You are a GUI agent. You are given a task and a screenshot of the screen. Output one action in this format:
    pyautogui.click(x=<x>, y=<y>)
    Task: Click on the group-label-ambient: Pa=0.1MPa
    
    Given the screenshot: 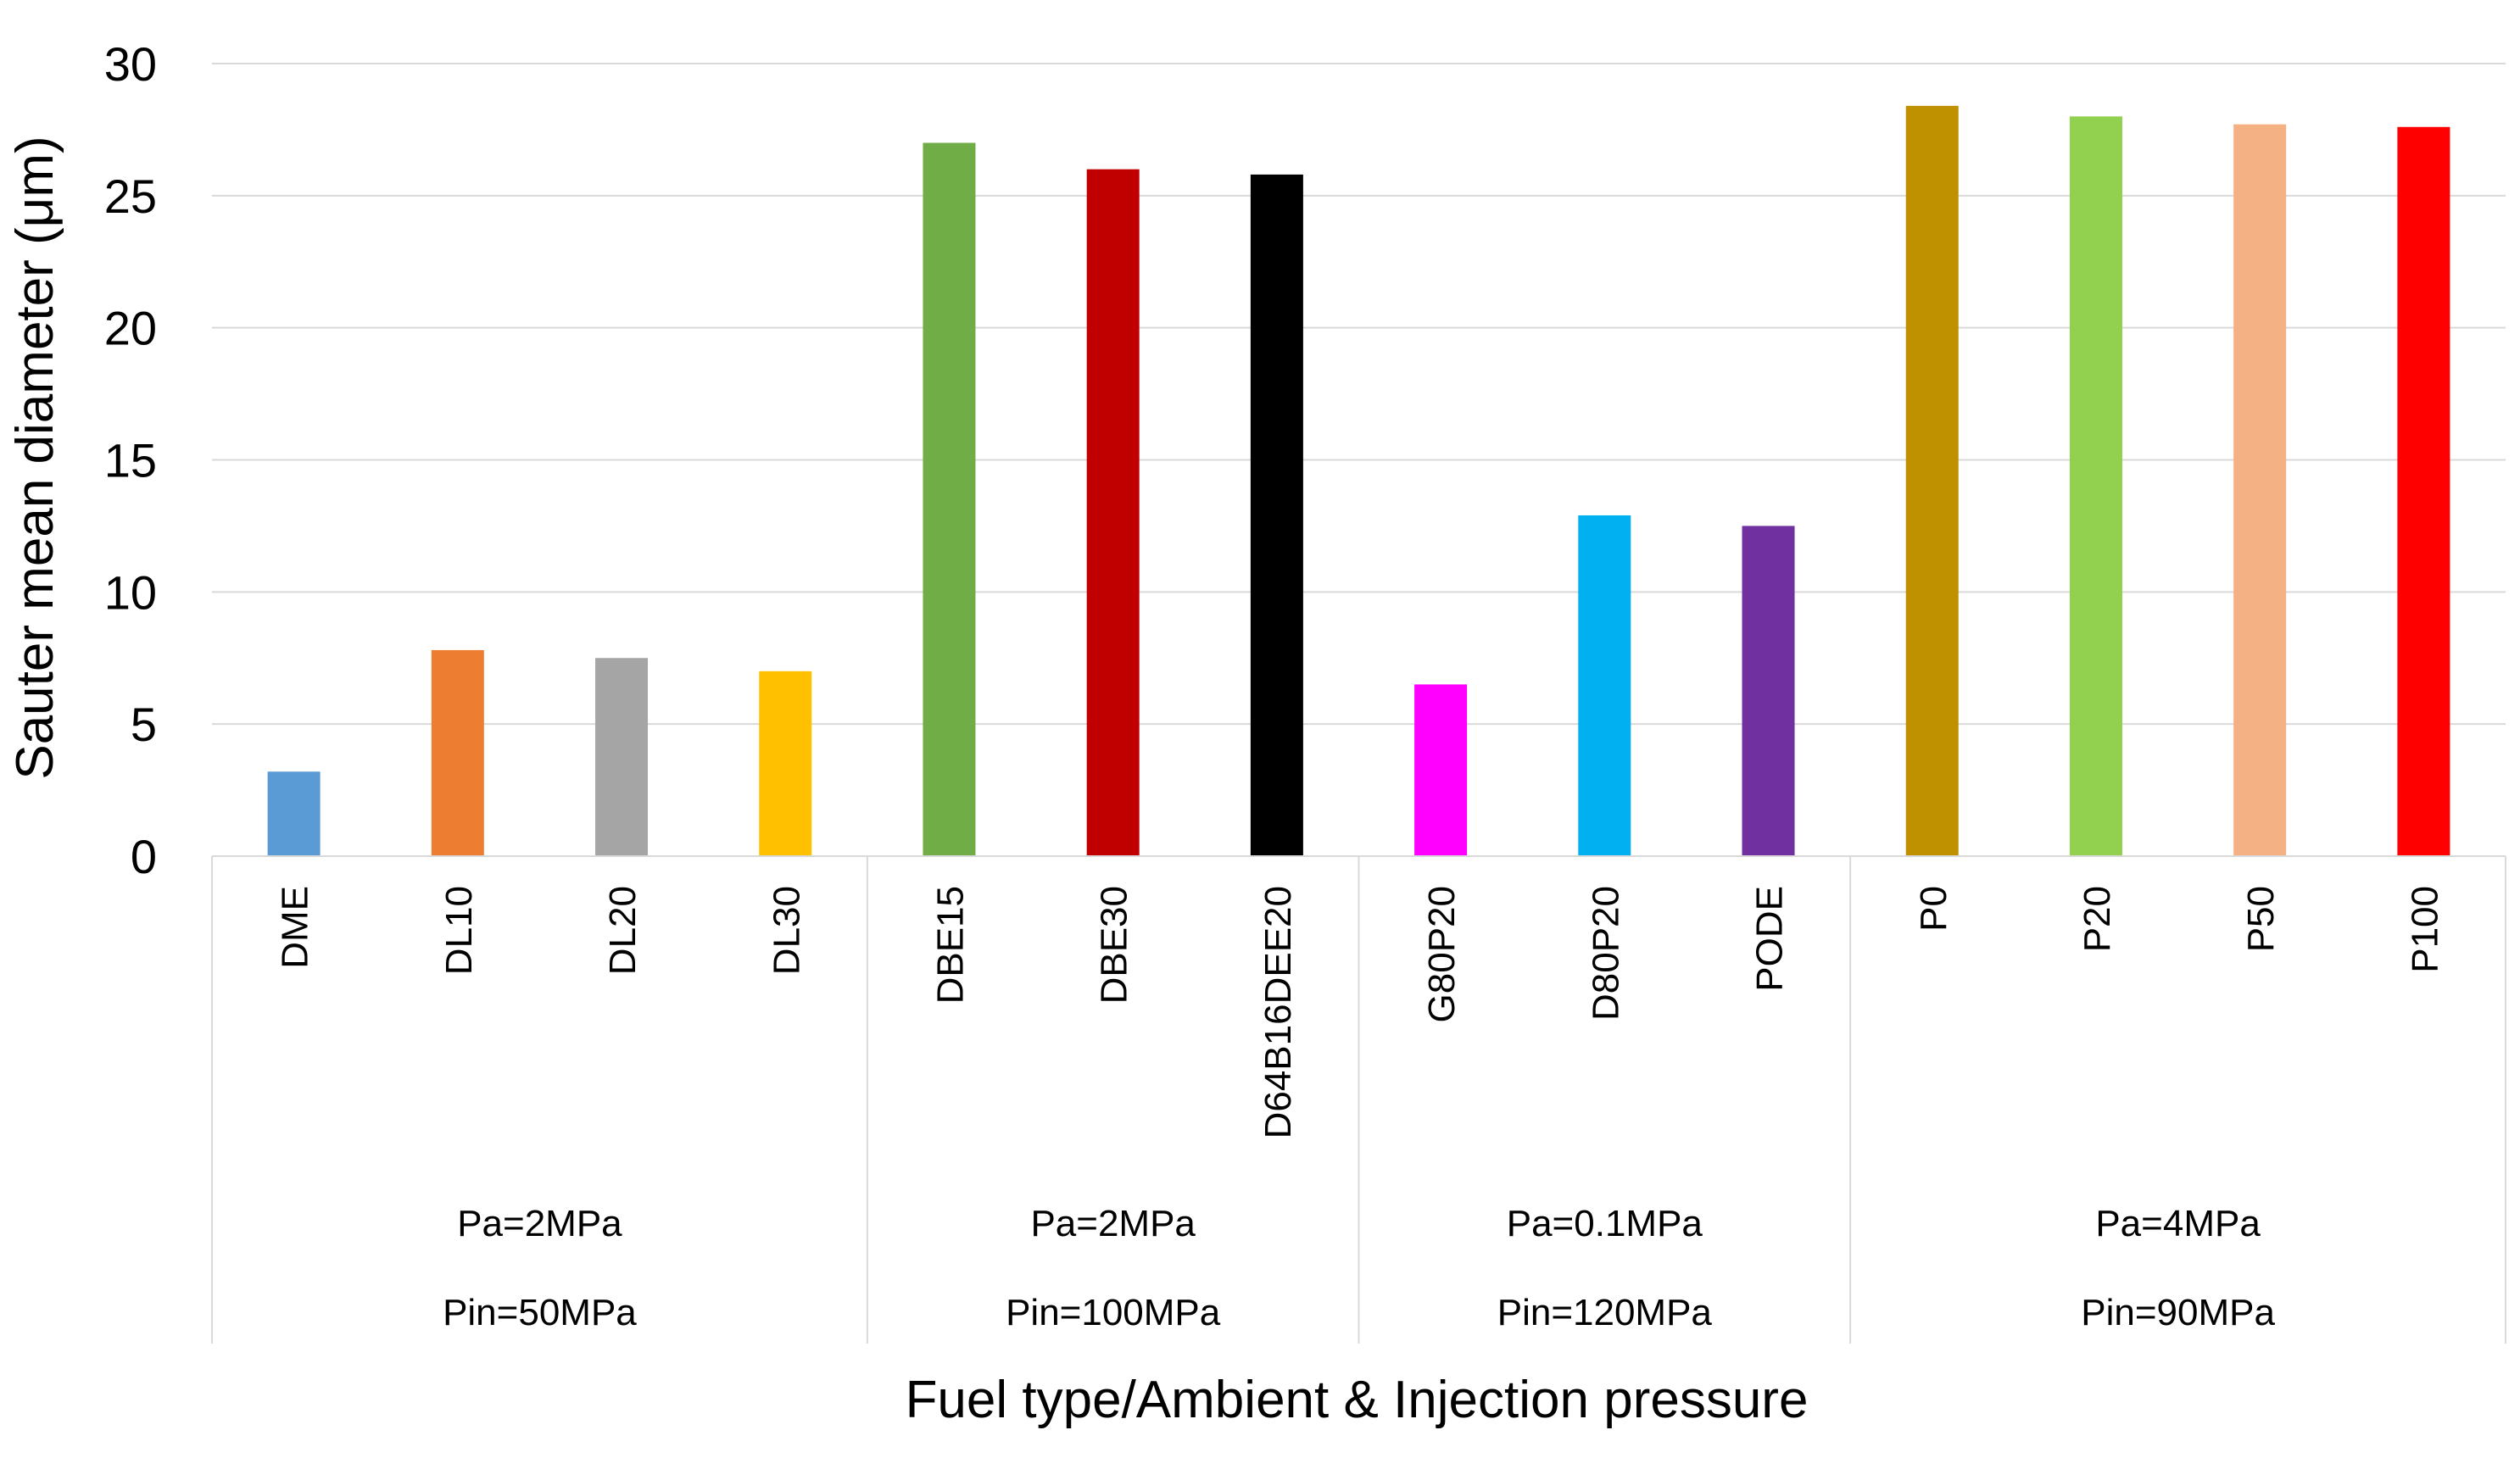 What is the action you would take?
    pyautogui.click(x=1605, y=1224)
    